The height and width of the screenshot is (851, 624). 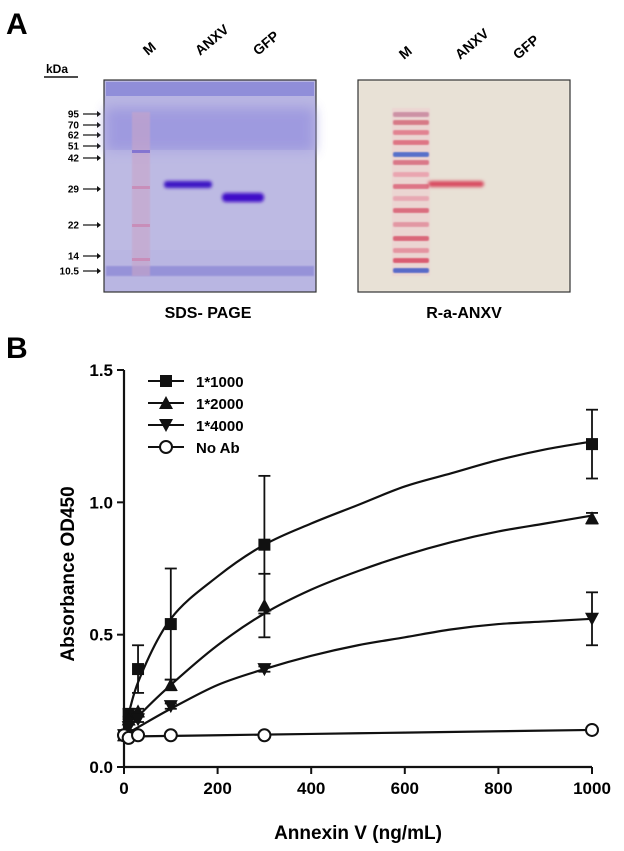 What do you see at coordinates (358, 833) in the screenshot?
I see `x-axis-title: Annexin V (ng/mL)` at bounding box center [358, 833].